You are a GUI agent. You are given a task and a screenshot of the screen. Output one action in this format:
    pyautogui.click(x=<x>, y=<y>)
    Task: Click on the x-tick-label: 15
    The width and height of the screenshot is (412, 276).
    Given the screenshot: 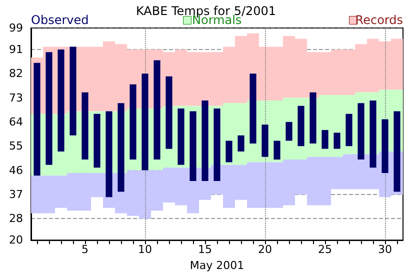 What is the action you would take?
    pyautogui.click(x=205, y=249)
    